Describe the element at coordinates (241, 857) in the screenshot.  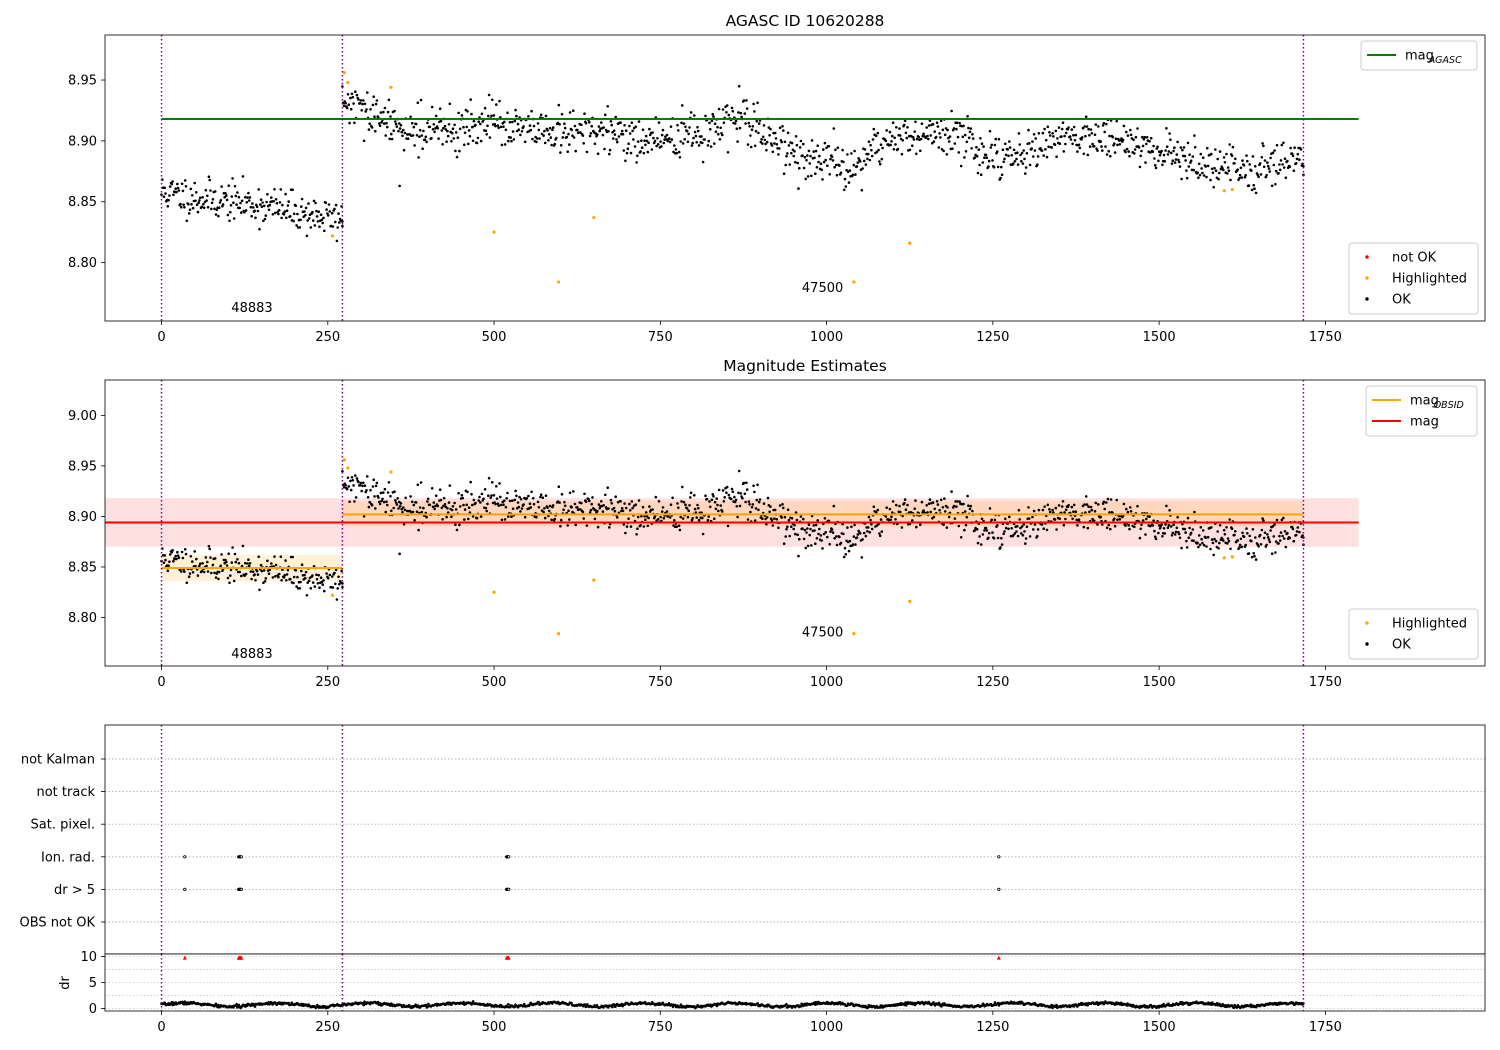
I see `flag-marker` at that location.